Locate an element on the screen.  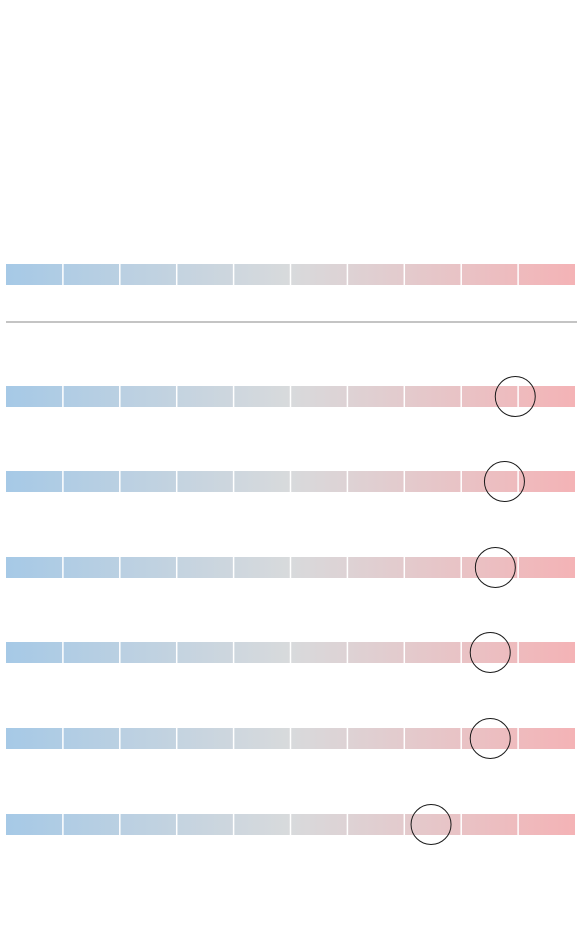
reference-scale is located at coordinates (290, 274).